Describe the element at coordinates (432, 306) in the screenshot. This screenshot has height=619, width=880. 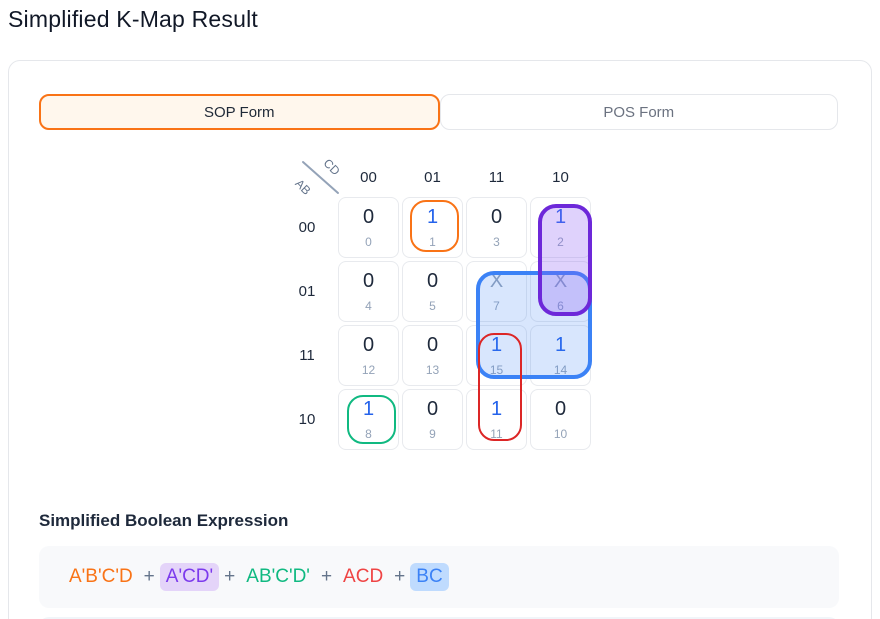
I see `cell-index: 5` at that location.